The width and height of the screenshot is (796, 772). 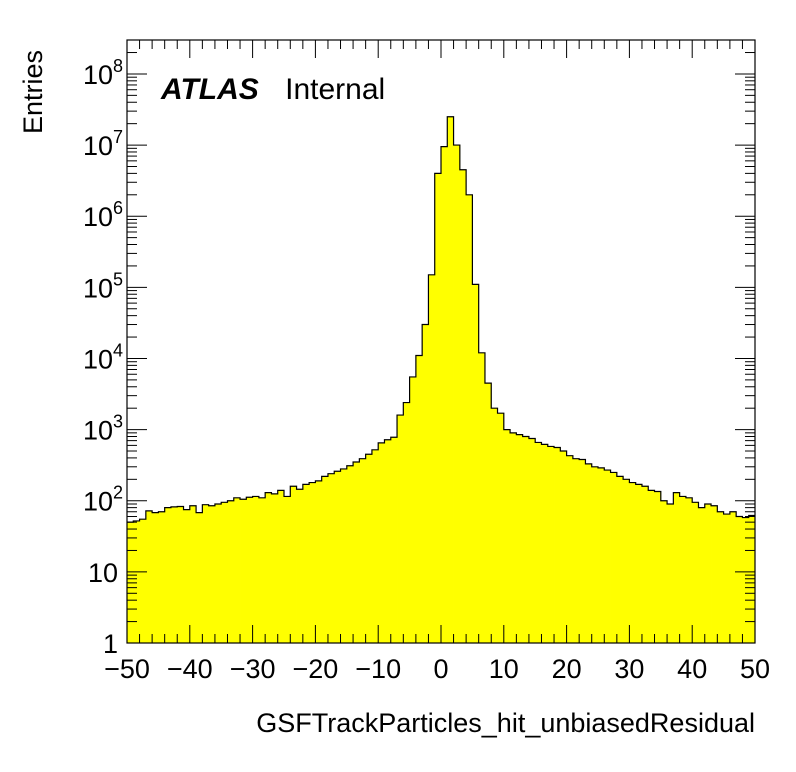 I want to click on atlas-internal-label: Internal, so click(x=335, y=89).